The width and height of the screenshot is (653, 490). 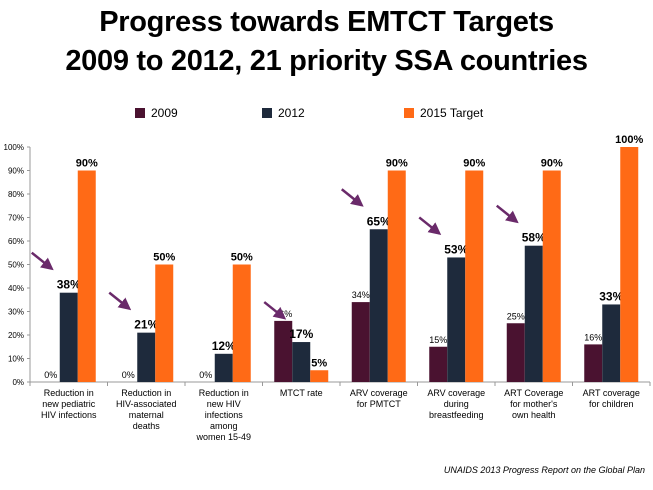 What do you see at coordinates (301, 393) in the screenshot?
I see `category-label: MTCT rate` at bounding box center [301, 393].